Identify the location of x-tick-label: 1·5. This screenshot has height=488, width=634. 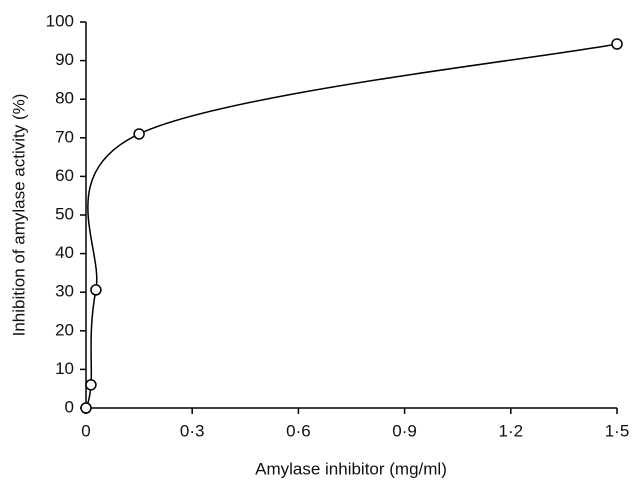
(617, 430).